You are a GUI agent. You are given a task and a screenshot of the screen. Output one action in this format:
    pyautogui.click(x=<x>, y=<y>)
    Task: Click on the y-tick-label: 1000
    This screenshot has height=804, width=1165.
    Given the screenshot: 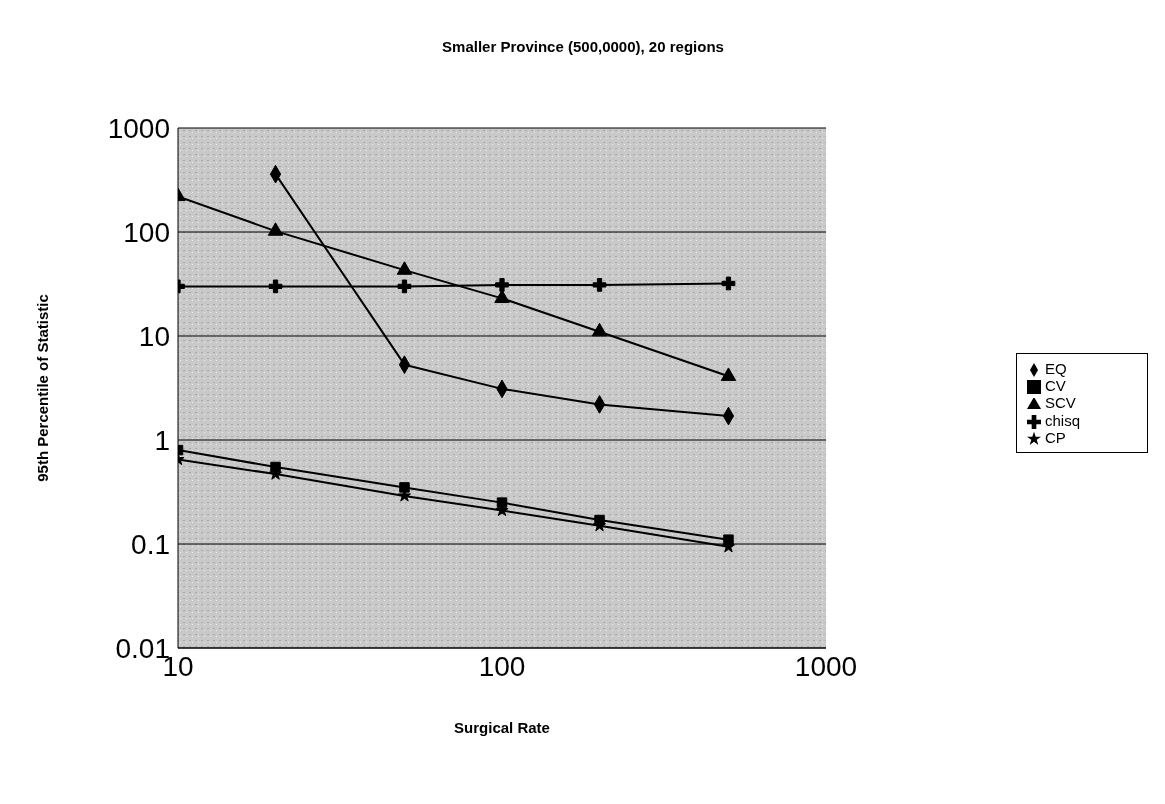 What is the action you would take?
    pyautogui.click(x=138, y=128)
    